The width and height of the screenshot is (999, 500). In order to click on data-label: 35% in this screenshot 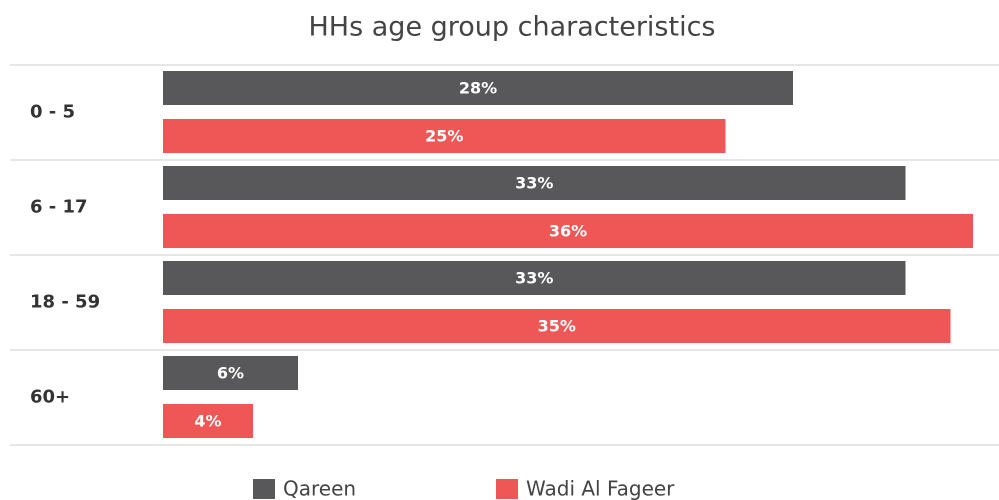, I will do `click(557, 326)`.